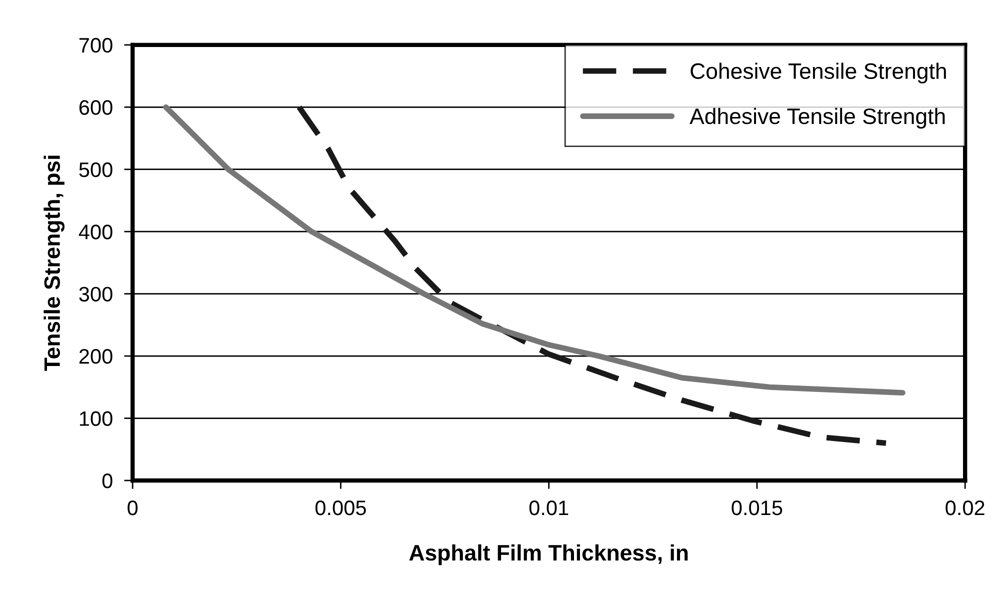  What do you see at coordinates (95, 170) in the screenshot?
I see `y-tick-label: 500` at bounding box center [95, 170].